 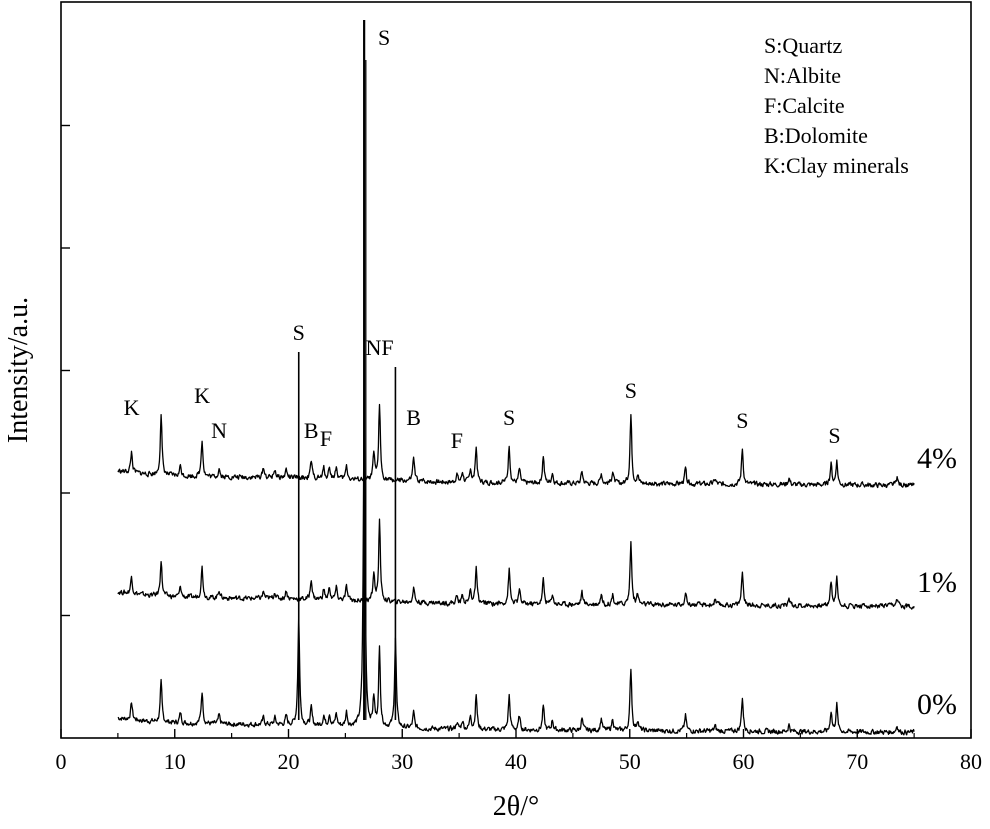 I want to click on curve-labels: 0% 1% 4%, so click(x=937, y=581).